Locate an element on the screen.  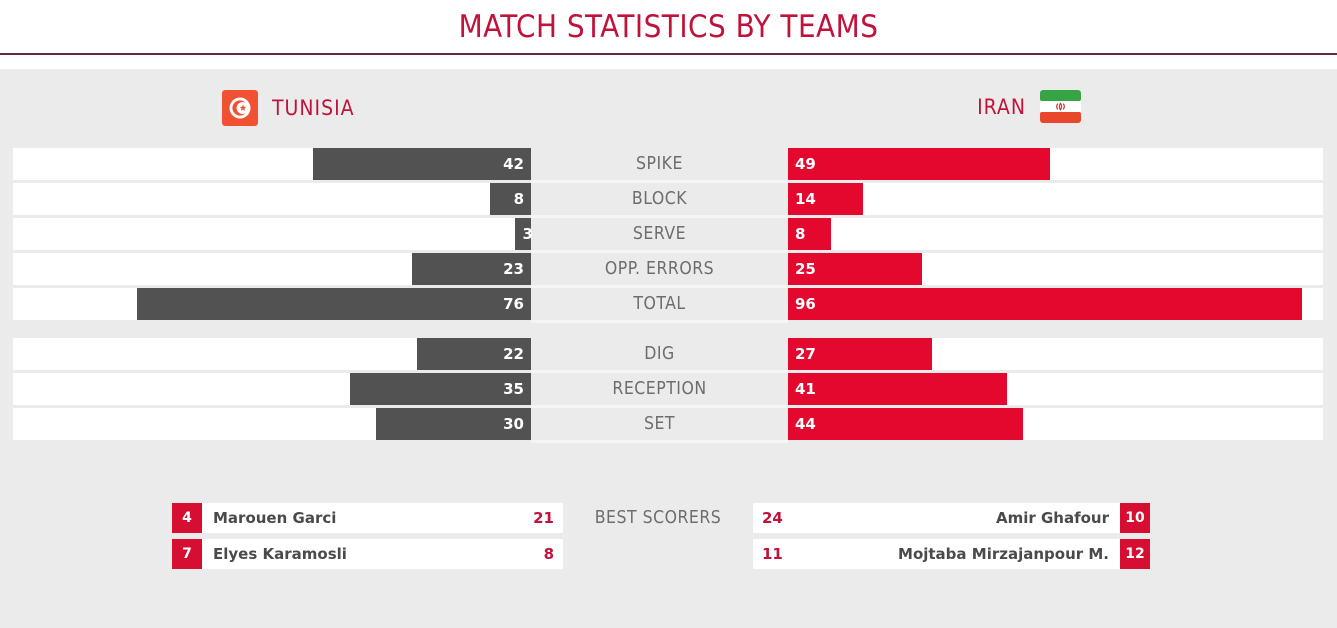
scorer-row: 11 Mojtaba Mirzajanpour M. 12 is located at coordinates (951, 554).